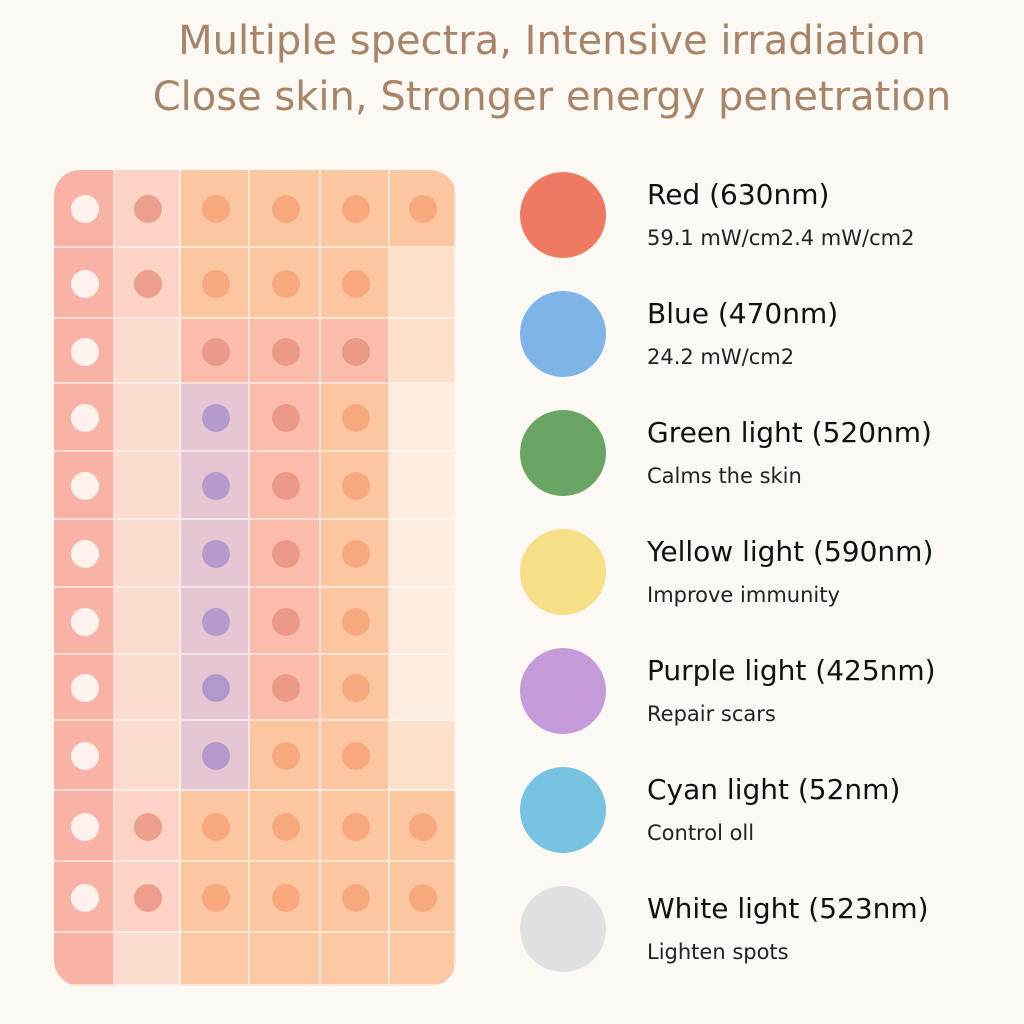 This screenshot has height=1024, width=1024. Describe the element at coordinates (781, 238) in the screenshot. I see `legend-desc: 59.1 mW/cm2.4 mW/cm2` at that location.